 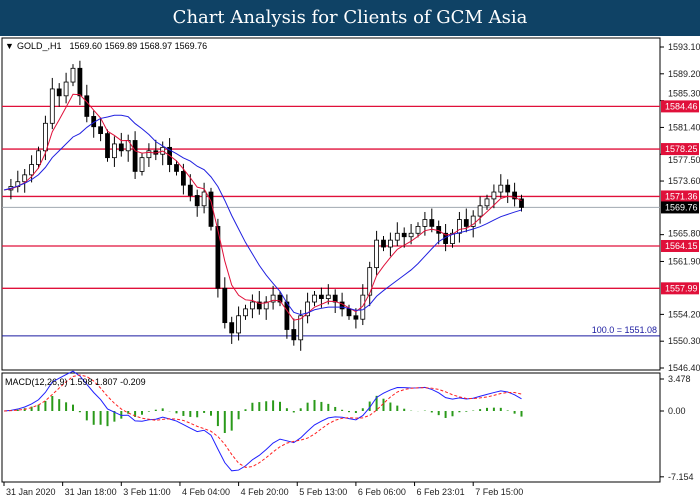 What do you see at coordinates (206, 492) in the screenshot?
I see `x-tick-label: 4 Feb 04:00` at bounding box center [206, 492].